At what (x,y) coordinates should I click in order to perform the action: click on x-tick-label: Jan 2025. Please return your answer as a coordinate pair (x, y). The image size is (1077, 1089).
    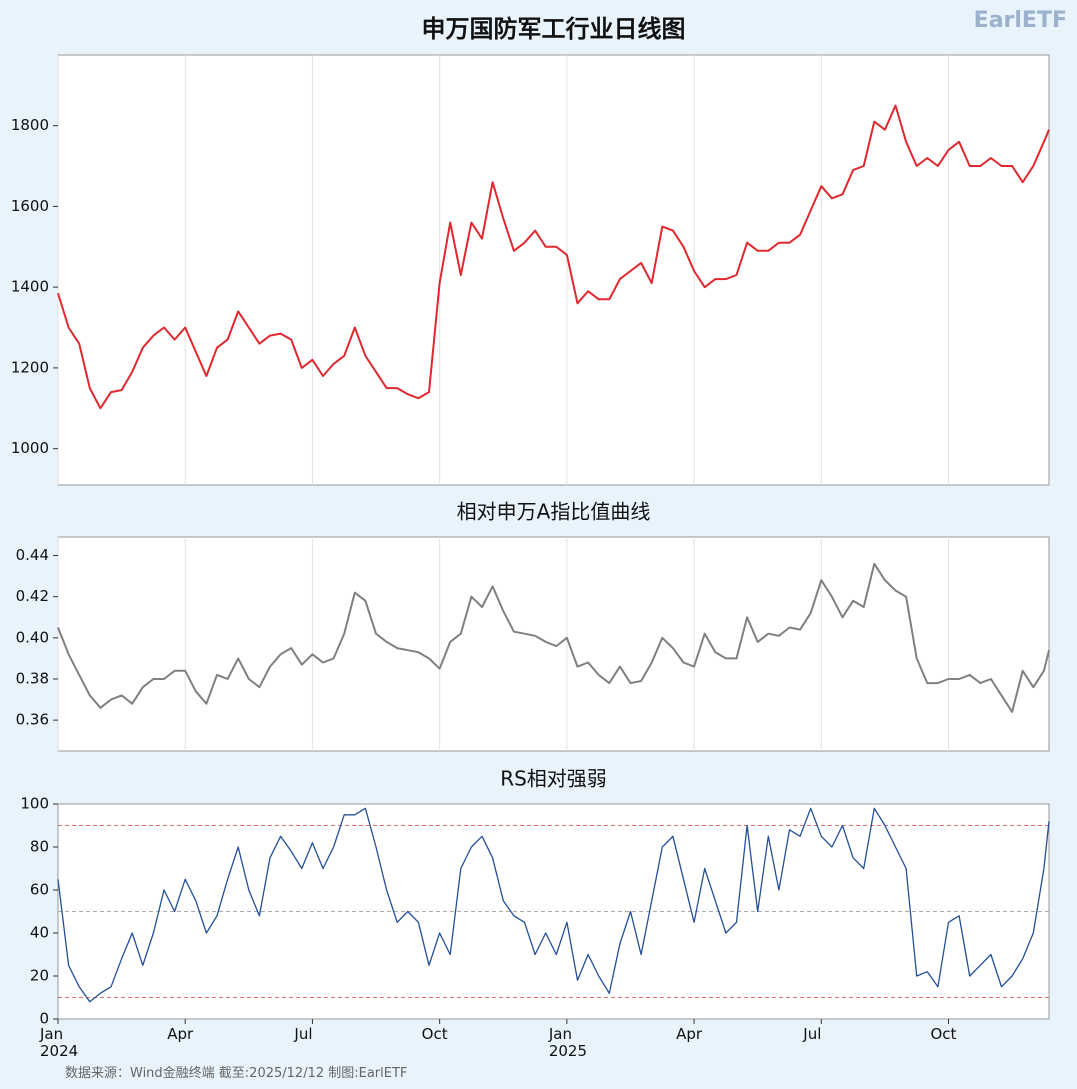
    Looking at the image, I should click on (568, 1042).